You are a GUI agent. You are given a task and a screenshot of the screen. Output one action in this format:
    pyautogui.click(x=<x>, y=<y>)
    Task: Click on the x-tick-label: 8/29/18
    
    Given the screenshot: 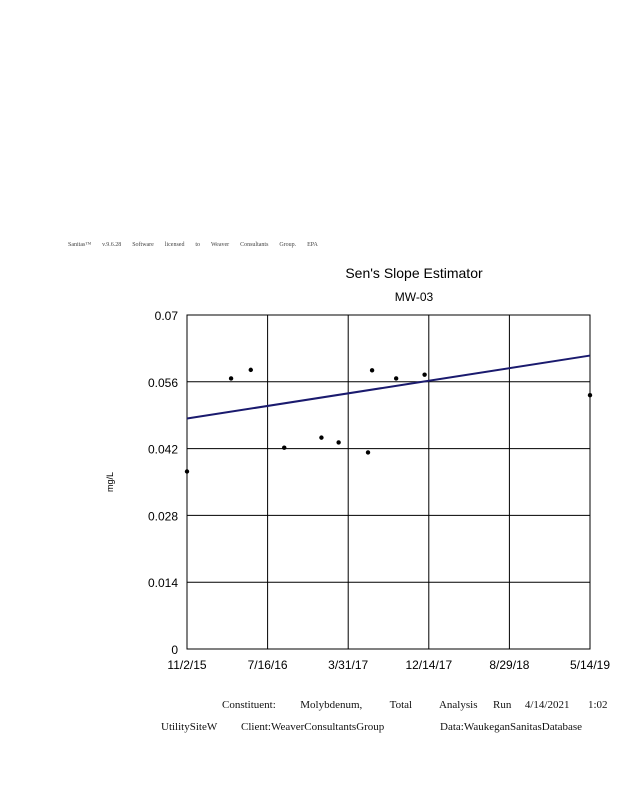 What is the action you would take?
    pyautogui.click(x=509, y=665)
    